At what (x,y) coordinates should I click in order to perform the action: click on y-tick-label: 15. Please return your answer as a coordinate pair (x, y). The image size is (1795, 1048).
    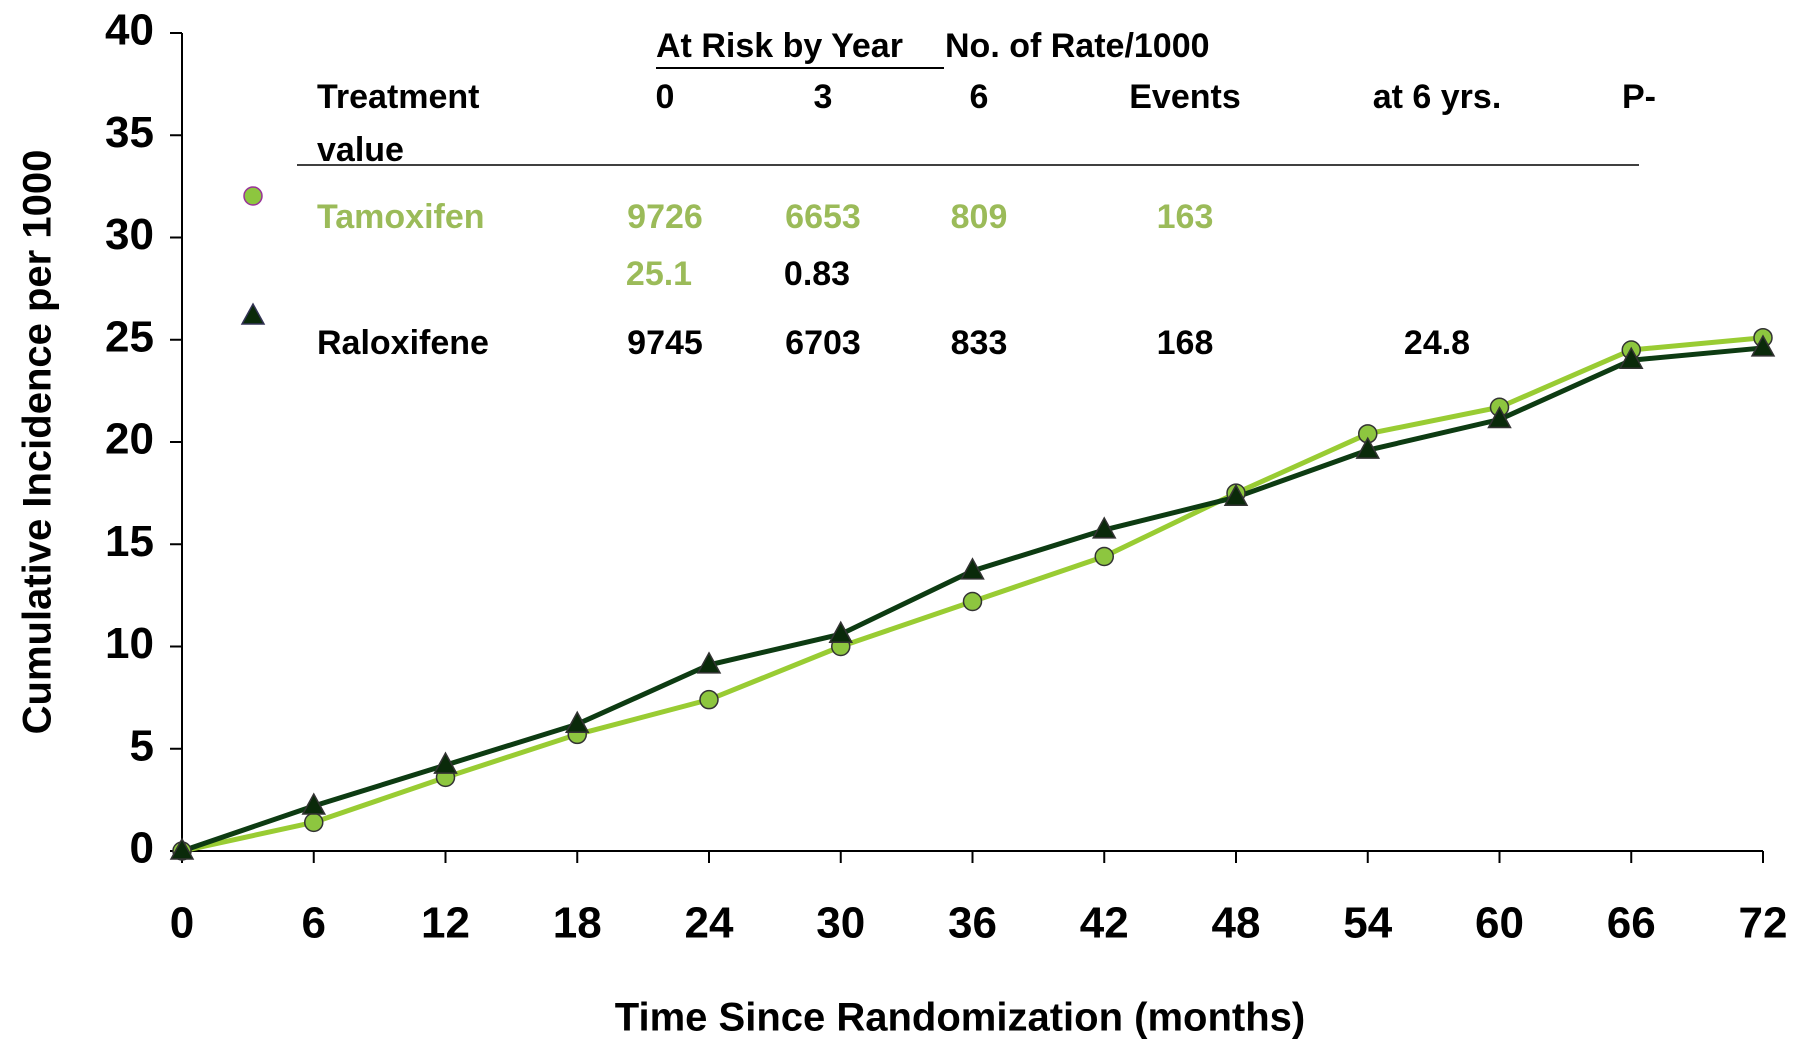
    Looking at the image, I should click on (129, 541).